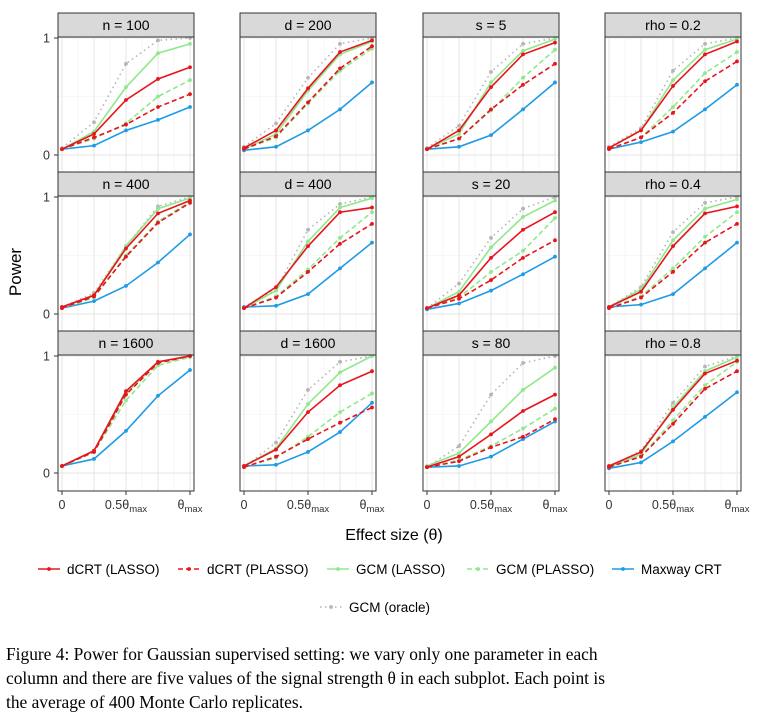 This screenshot has height=715, width=764. Describe the element at coordinates (126, 343) in the screenshot. I see `panel-title: n = 1600` at that location.